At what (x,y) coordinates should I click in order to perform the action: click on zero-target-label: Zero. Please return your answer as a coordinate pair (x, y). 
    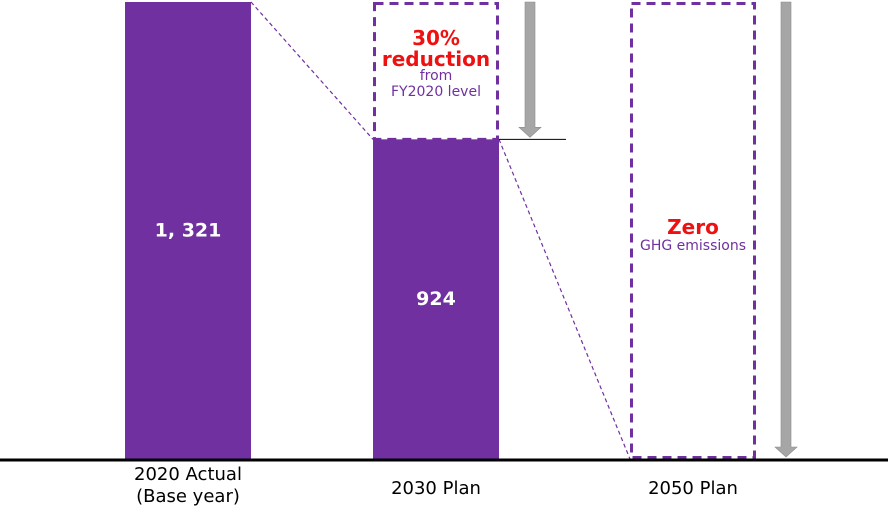
    Looking at the image, I should click on (693, 227).